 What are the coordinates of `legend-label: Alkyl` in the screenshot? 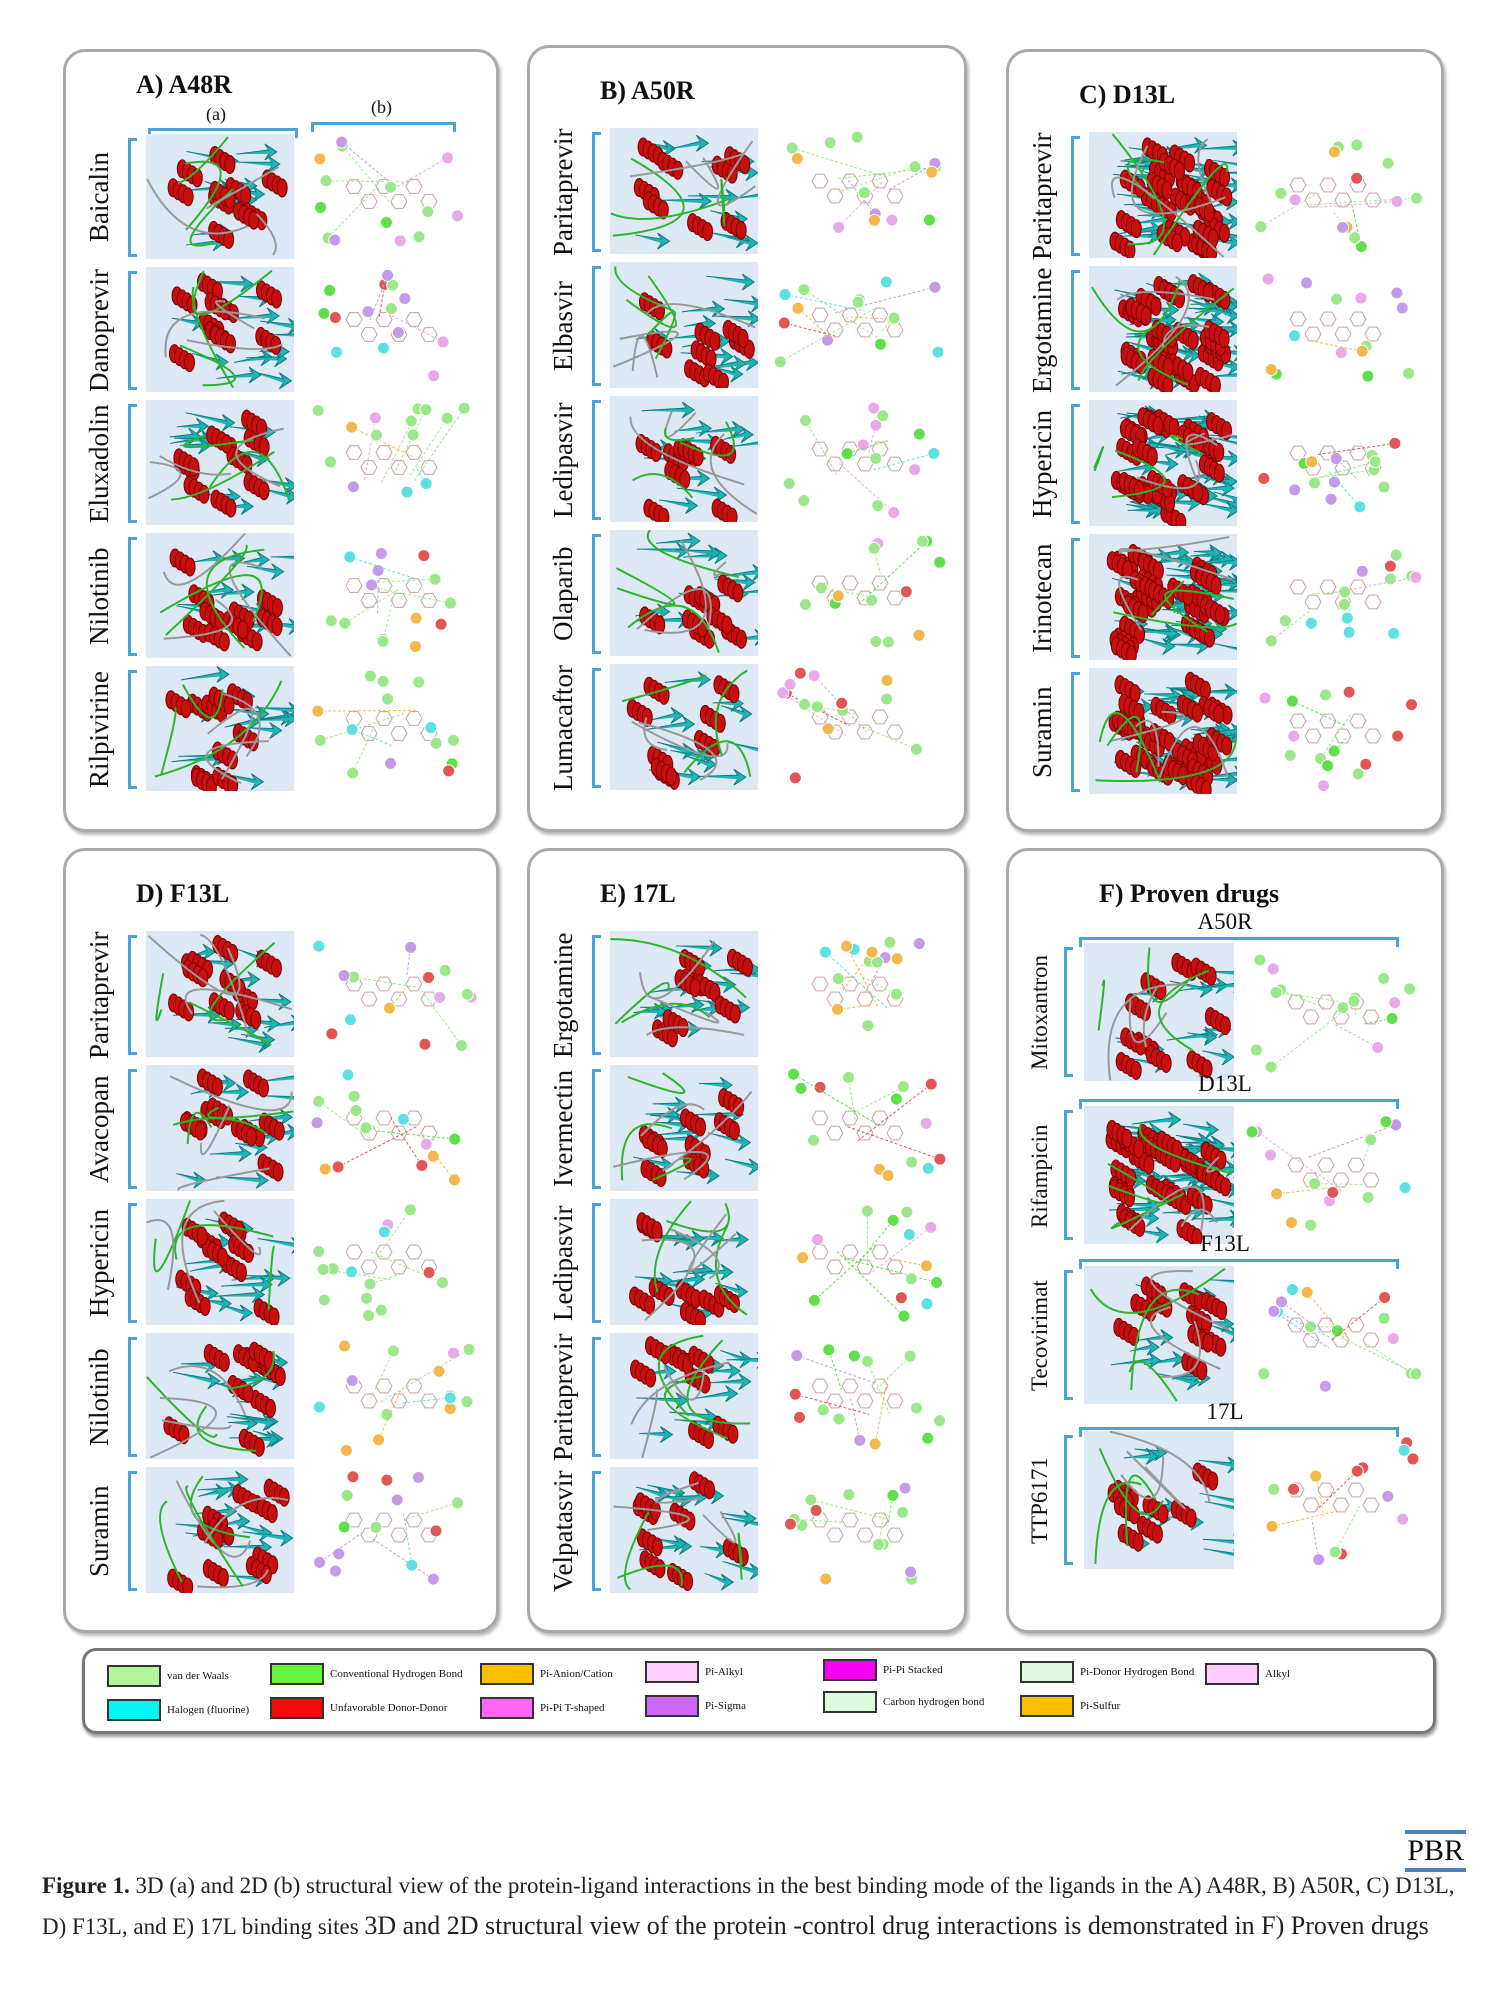 It's located at (1278, 1674).